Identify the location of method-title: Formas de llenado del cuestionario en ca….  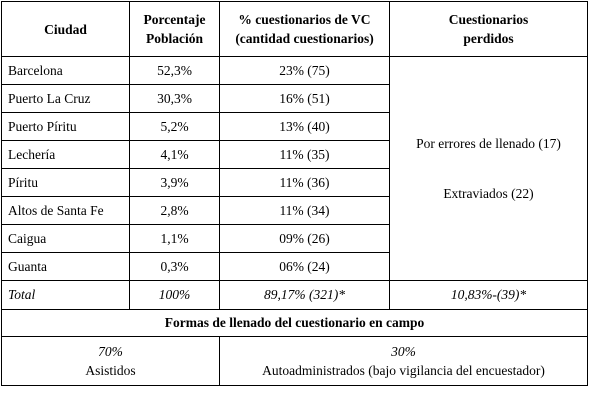
(294, 323).